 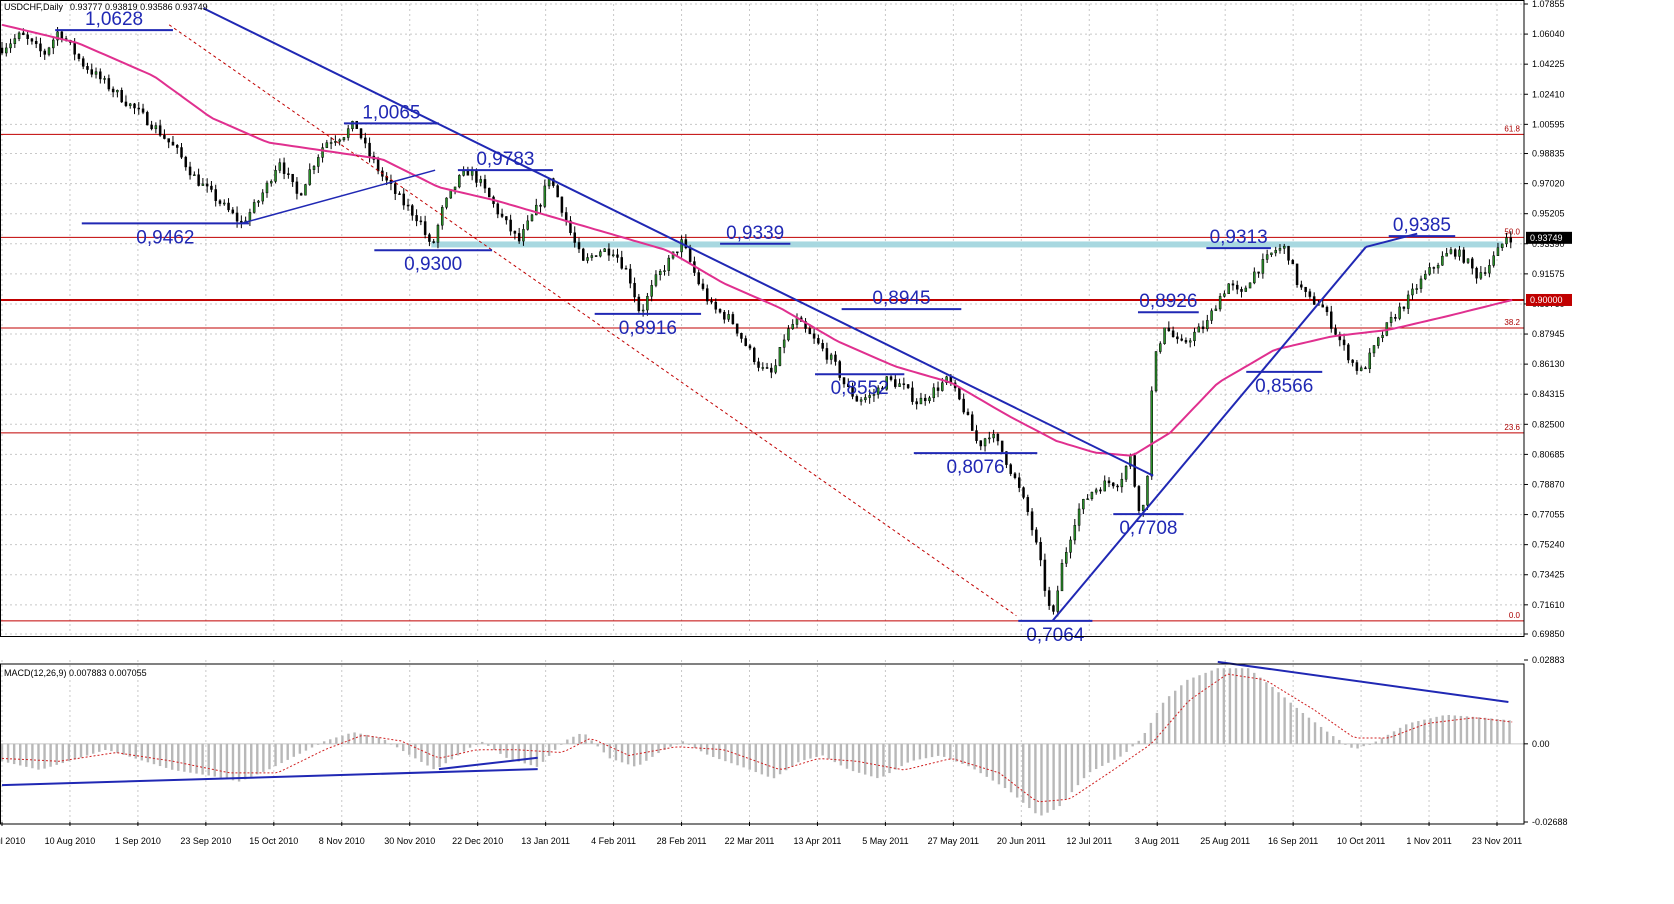 I want to click on rising-trend-line, so click(x=338, y=197).